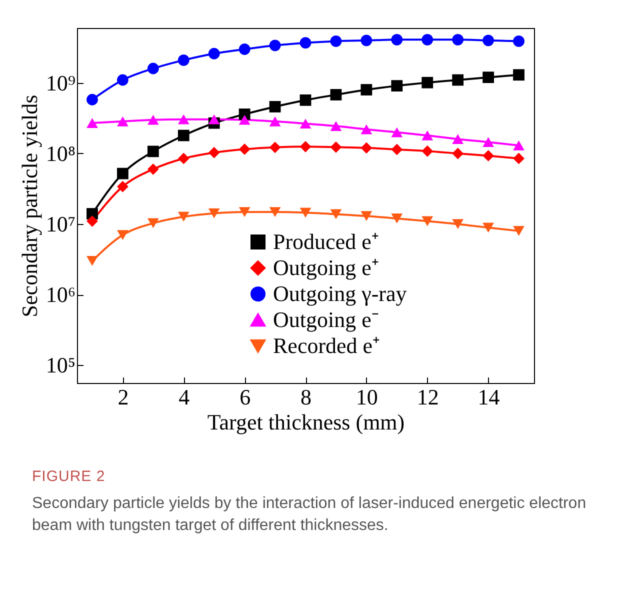 The image size is (625, 599). I want to click on text: FIGURE 2, so click(69, 476).